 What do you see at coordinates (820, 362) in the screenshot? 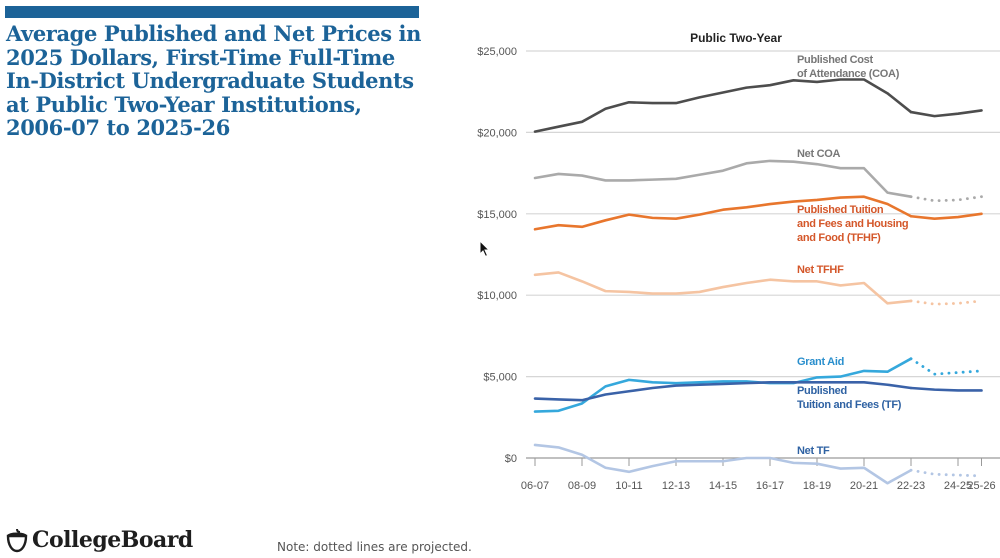
I see `series-label-grant_aid: Grant Aid` at bounding box center [820, 362].